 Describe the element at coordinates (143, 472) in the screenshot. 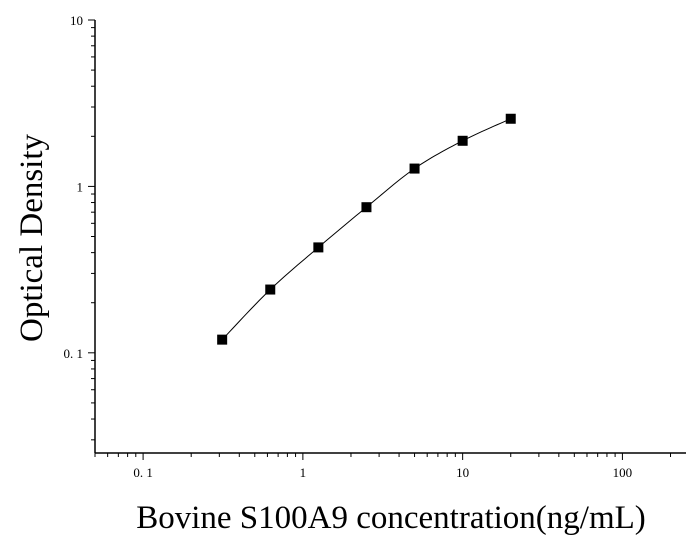

I see `x-tick-label: 0. 1` at that location.